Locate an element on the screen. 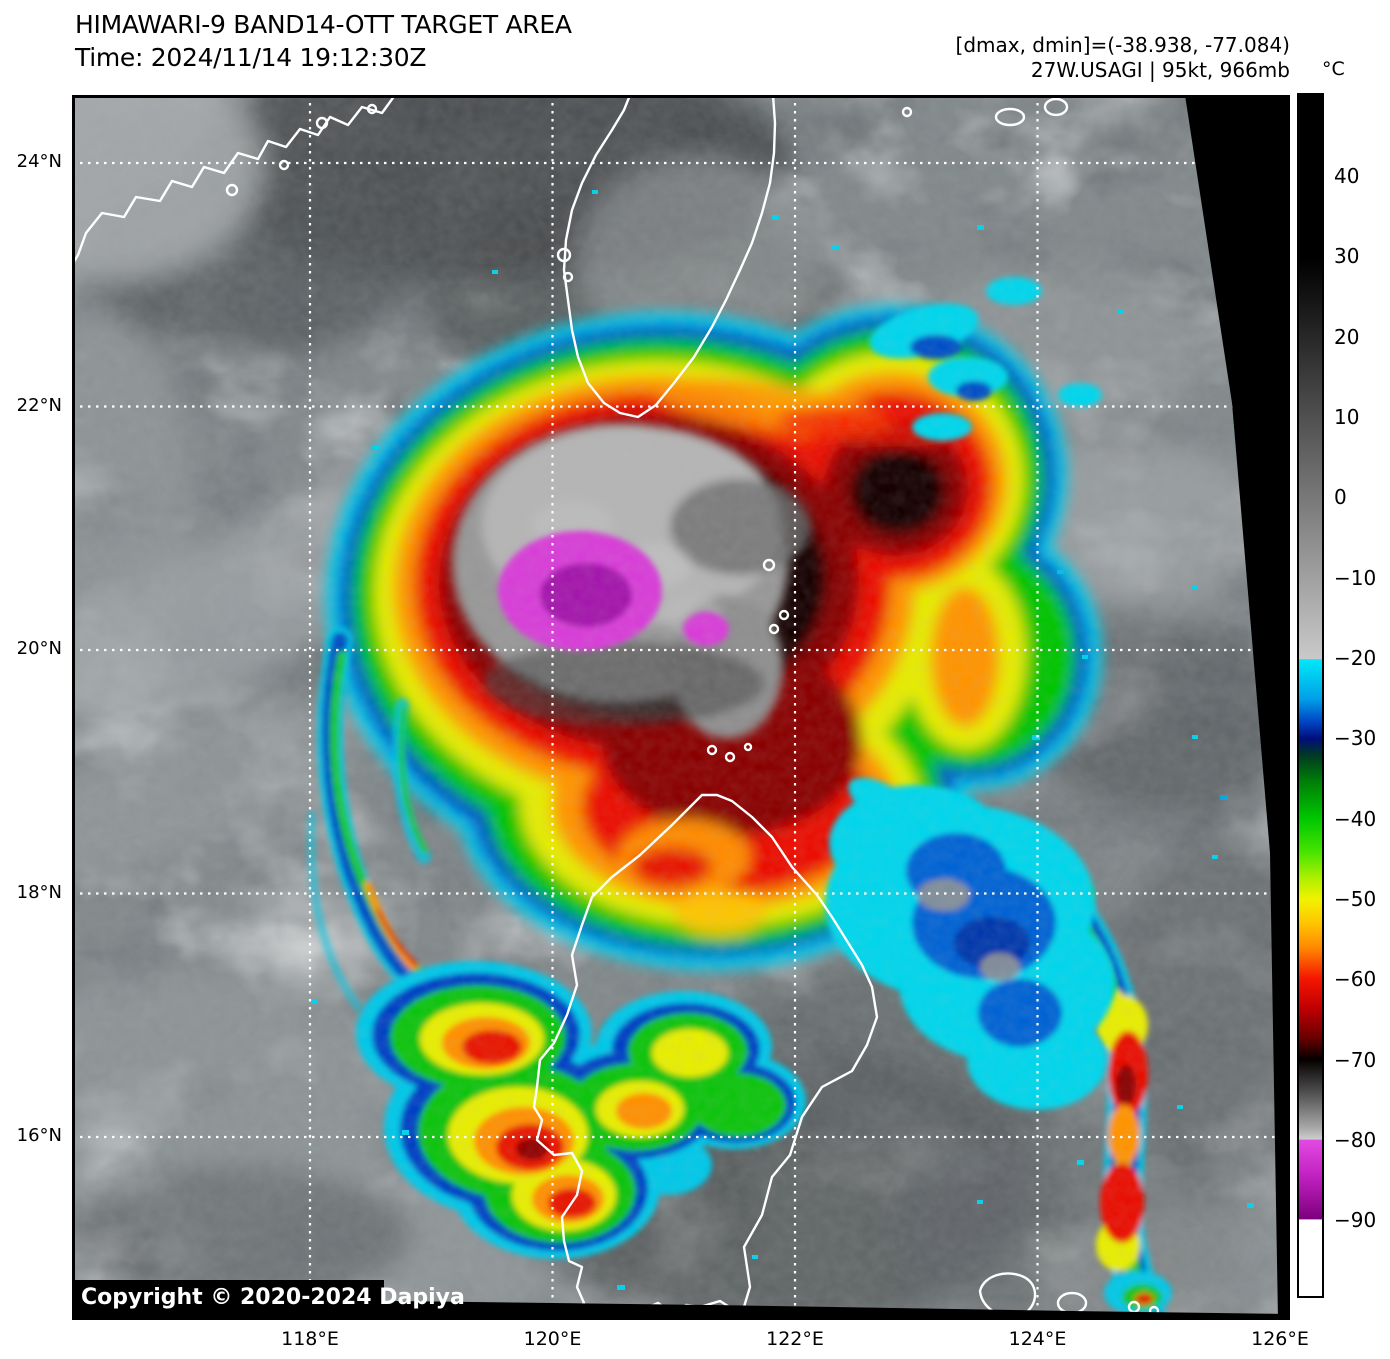 The width and height of the screenshot is (1390, 1359). lat-label-18°N: 18°N is located at coordinates (39, 892).